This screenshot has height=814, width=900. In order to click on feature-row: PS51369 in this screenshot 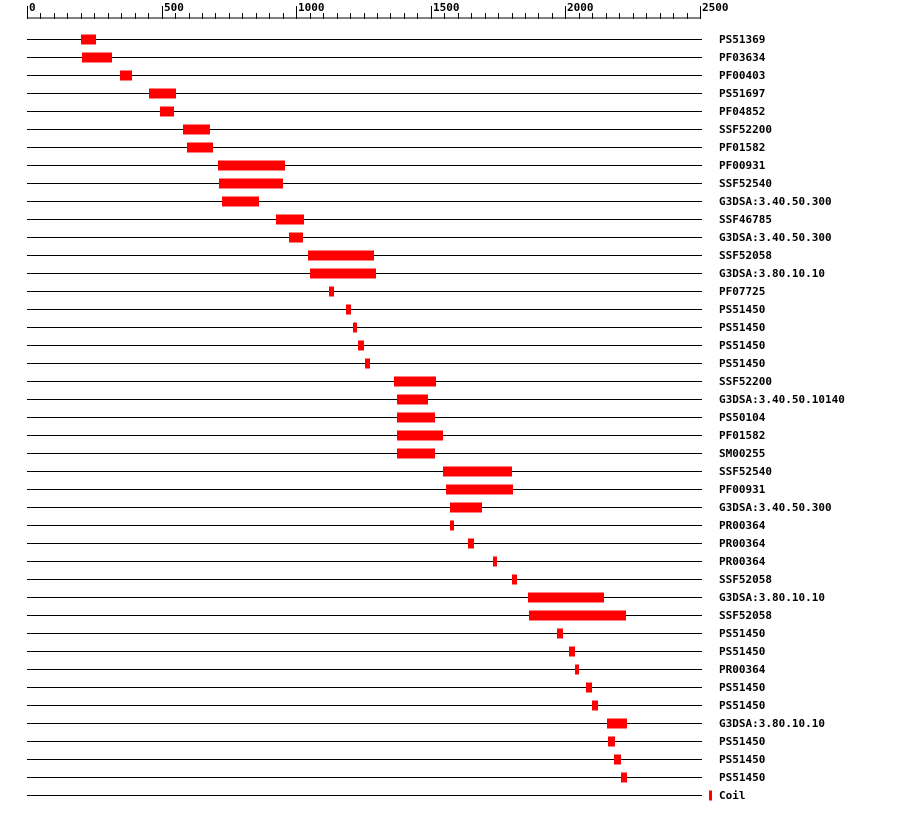, I will do `click(396, 39)`.